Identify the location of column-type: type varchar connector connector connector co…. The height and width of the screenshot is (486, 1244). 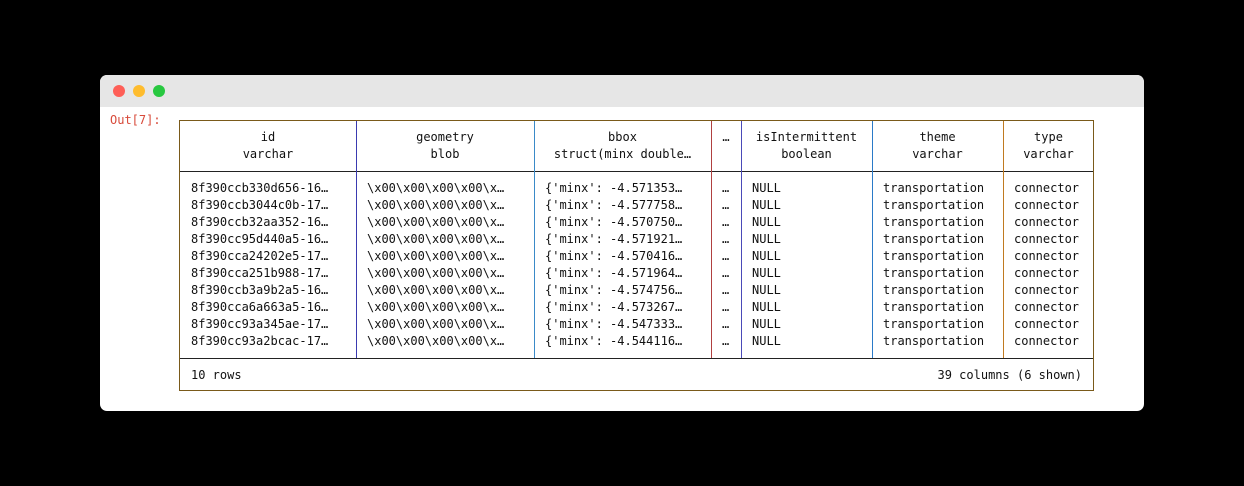
(1048, 239).